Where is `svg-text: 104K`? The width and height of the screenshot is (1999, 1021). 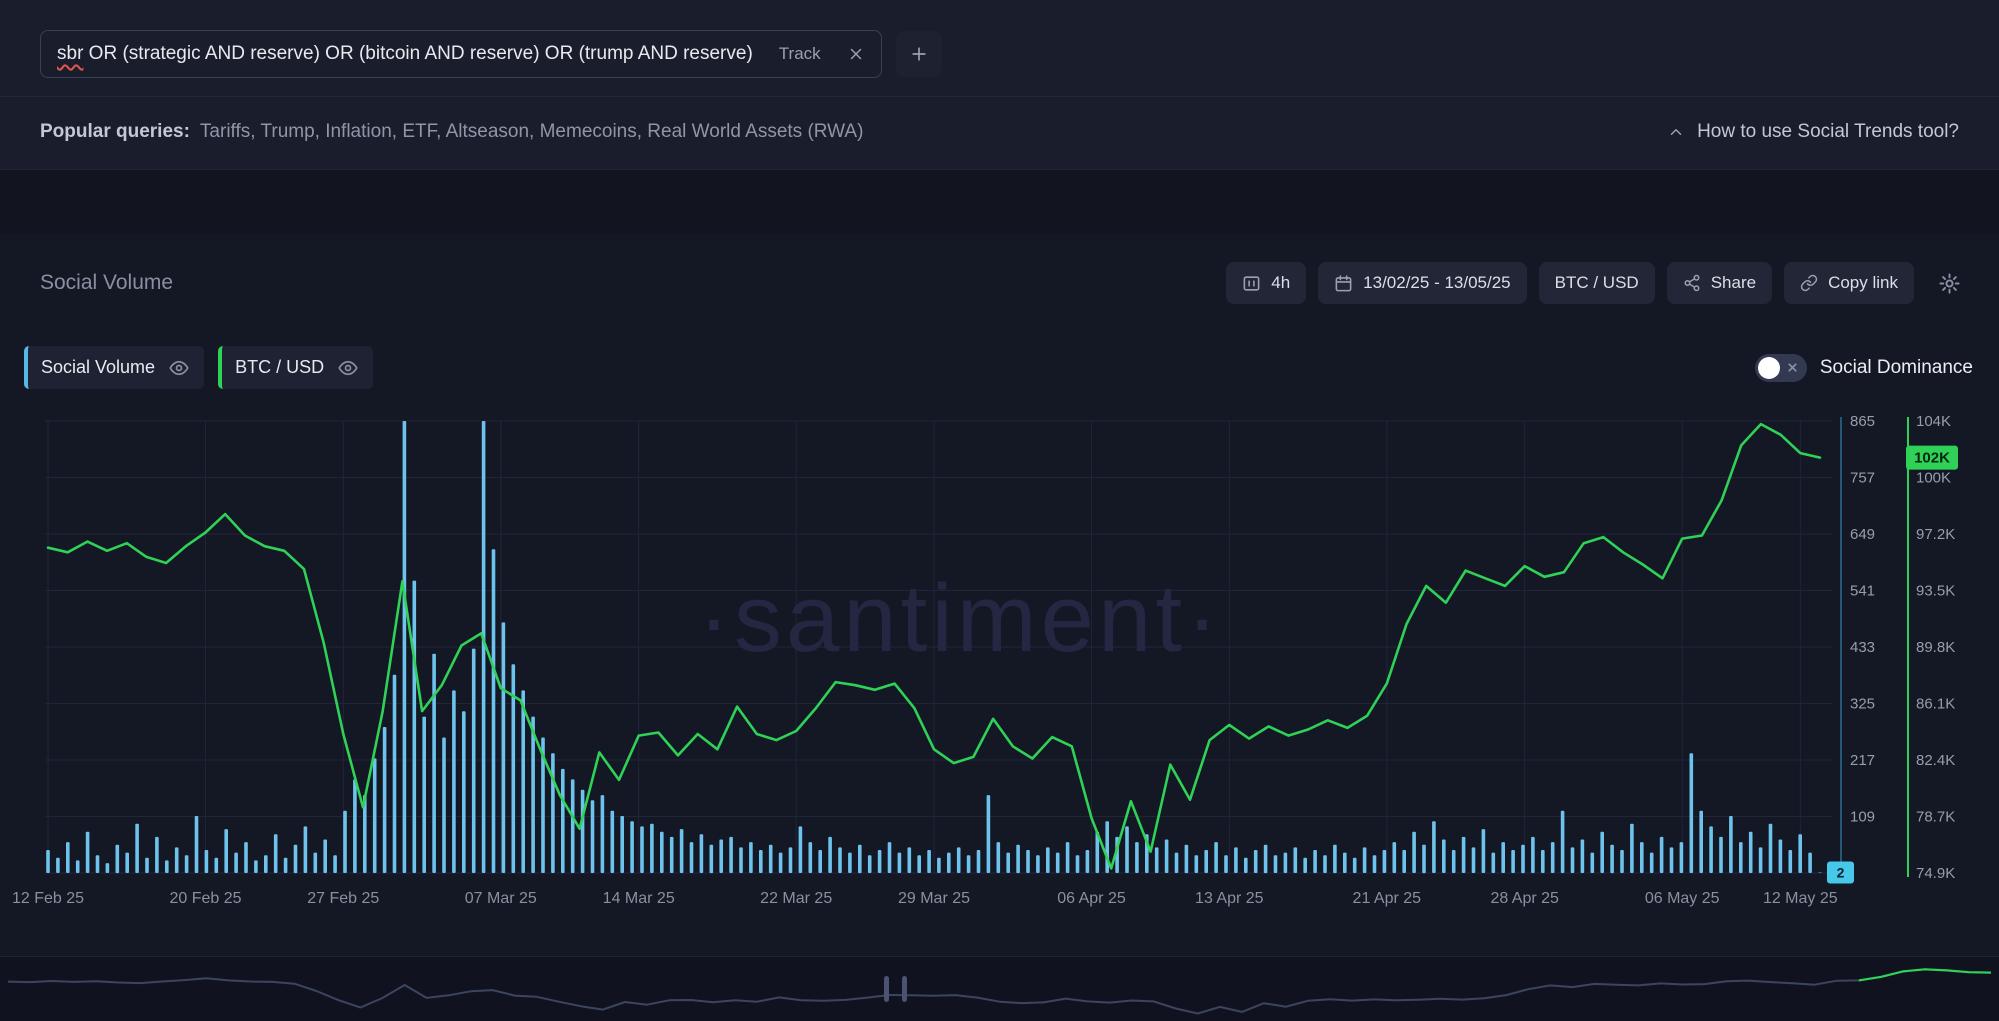
svg-text: 104K is located at coordinates (1933, 421).